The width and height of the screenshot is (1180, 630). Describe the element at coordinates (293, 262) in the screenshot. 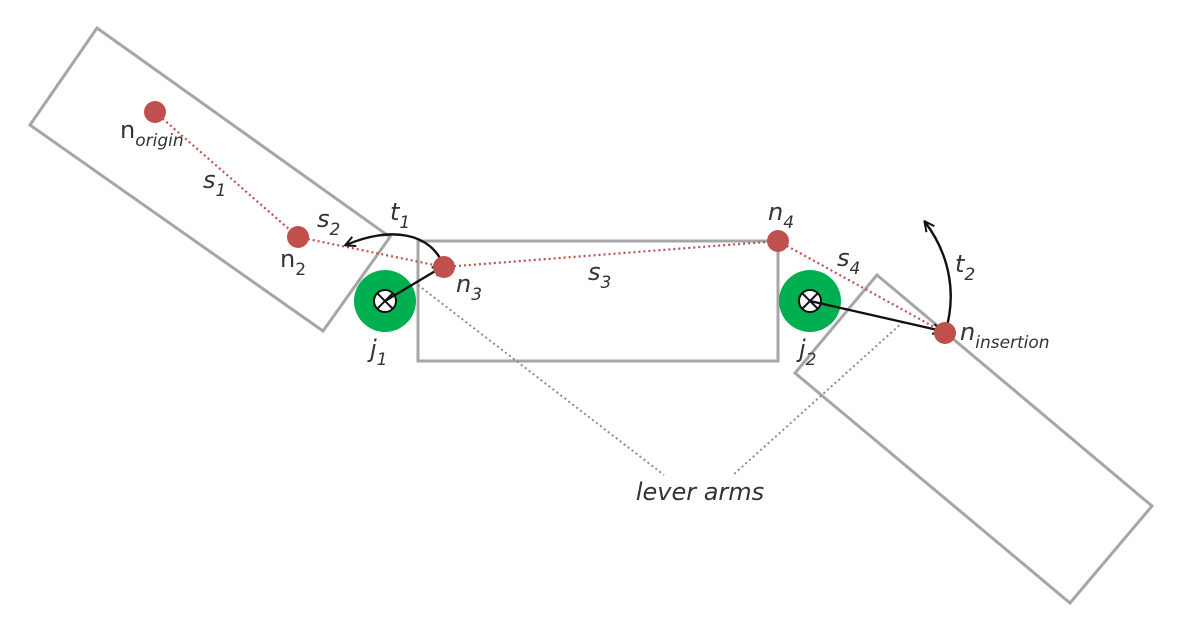

I see `node-n2-label: n2` at that location.